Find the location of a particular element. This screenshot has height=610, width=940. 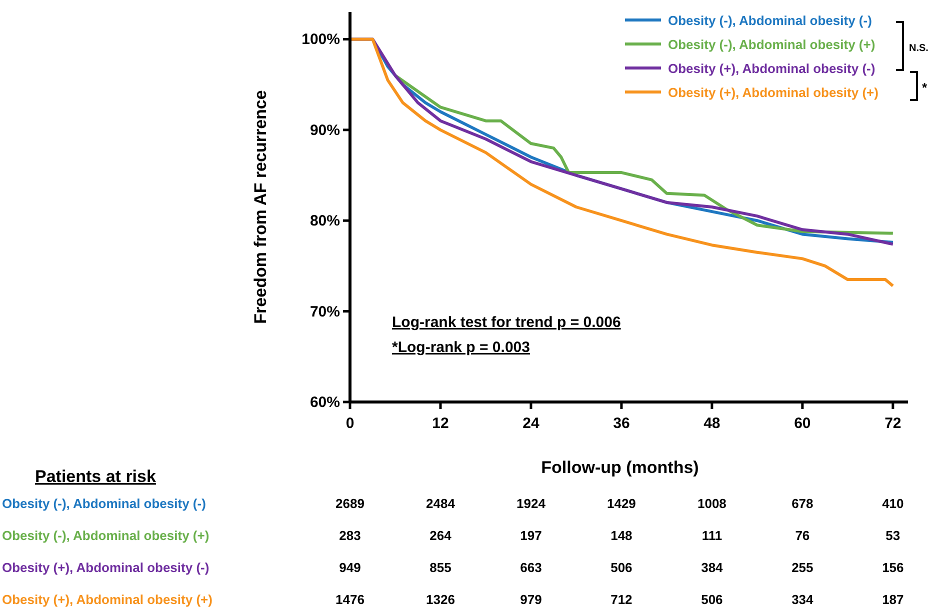

text: 156 is located at coordinates (893, 567).